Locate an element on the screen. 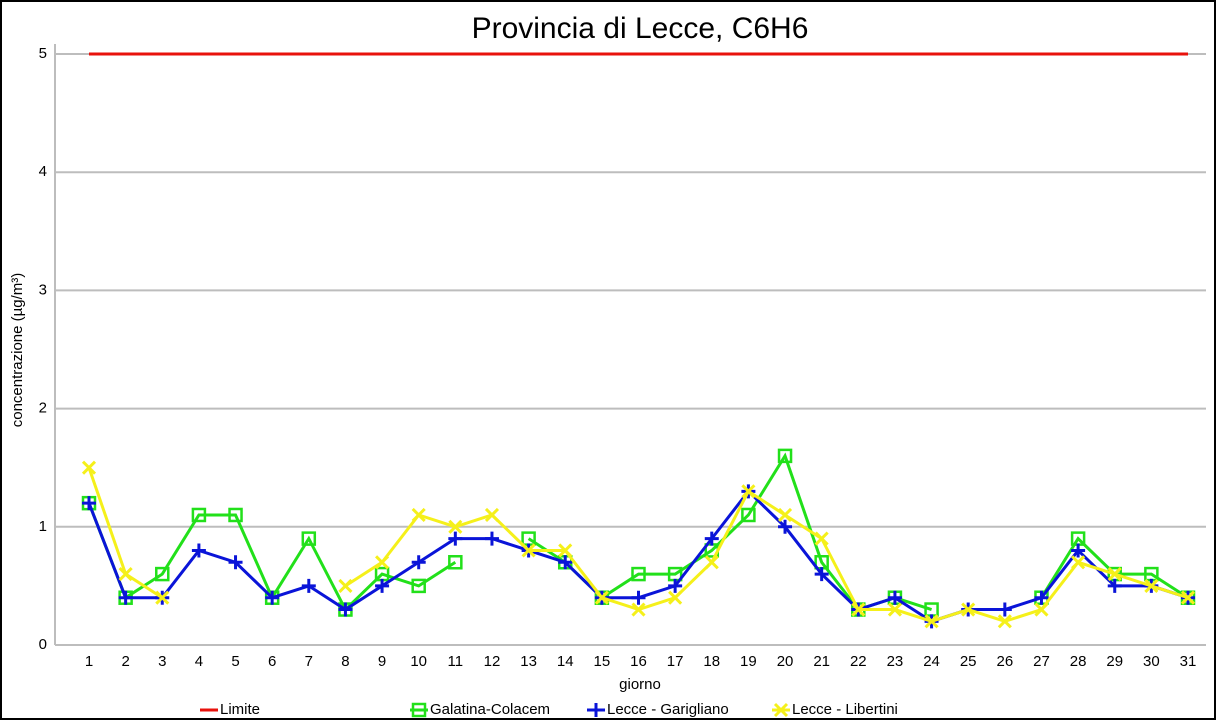 The width and height of the screenshot is (1216, 720). x-tick-label: 15 is located at coordinates (602, 661).